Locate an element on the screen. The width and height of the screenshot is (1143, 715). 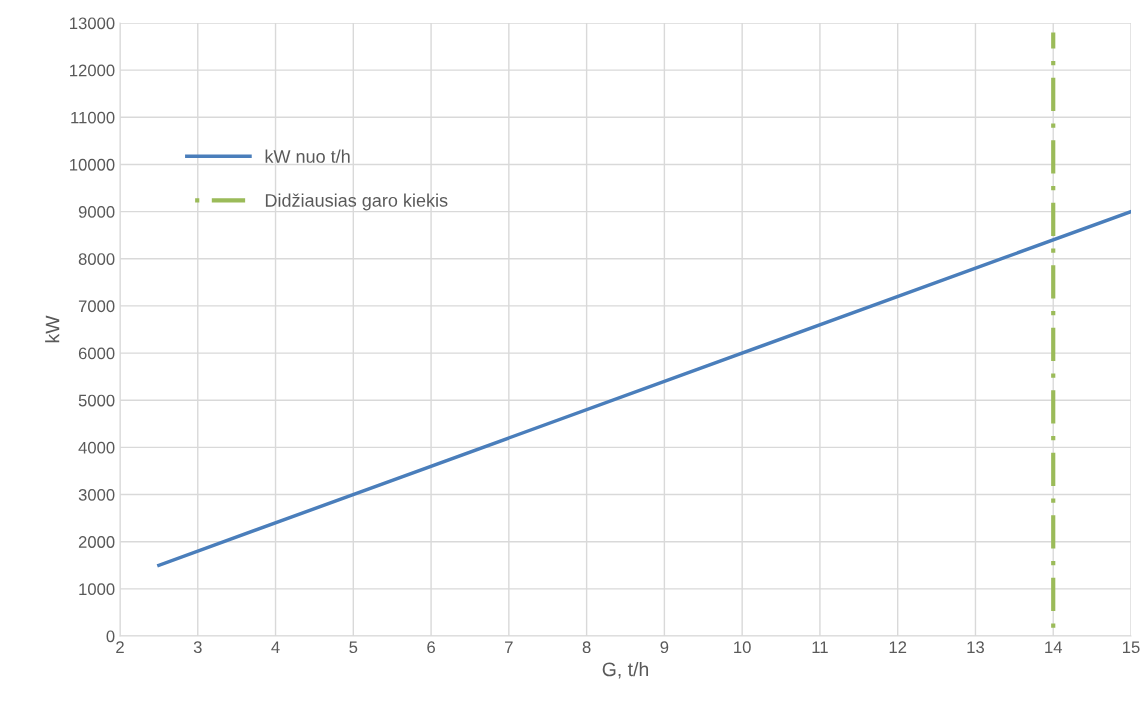
x-axis-title: G, t/h is located at coordinates (625, 670).